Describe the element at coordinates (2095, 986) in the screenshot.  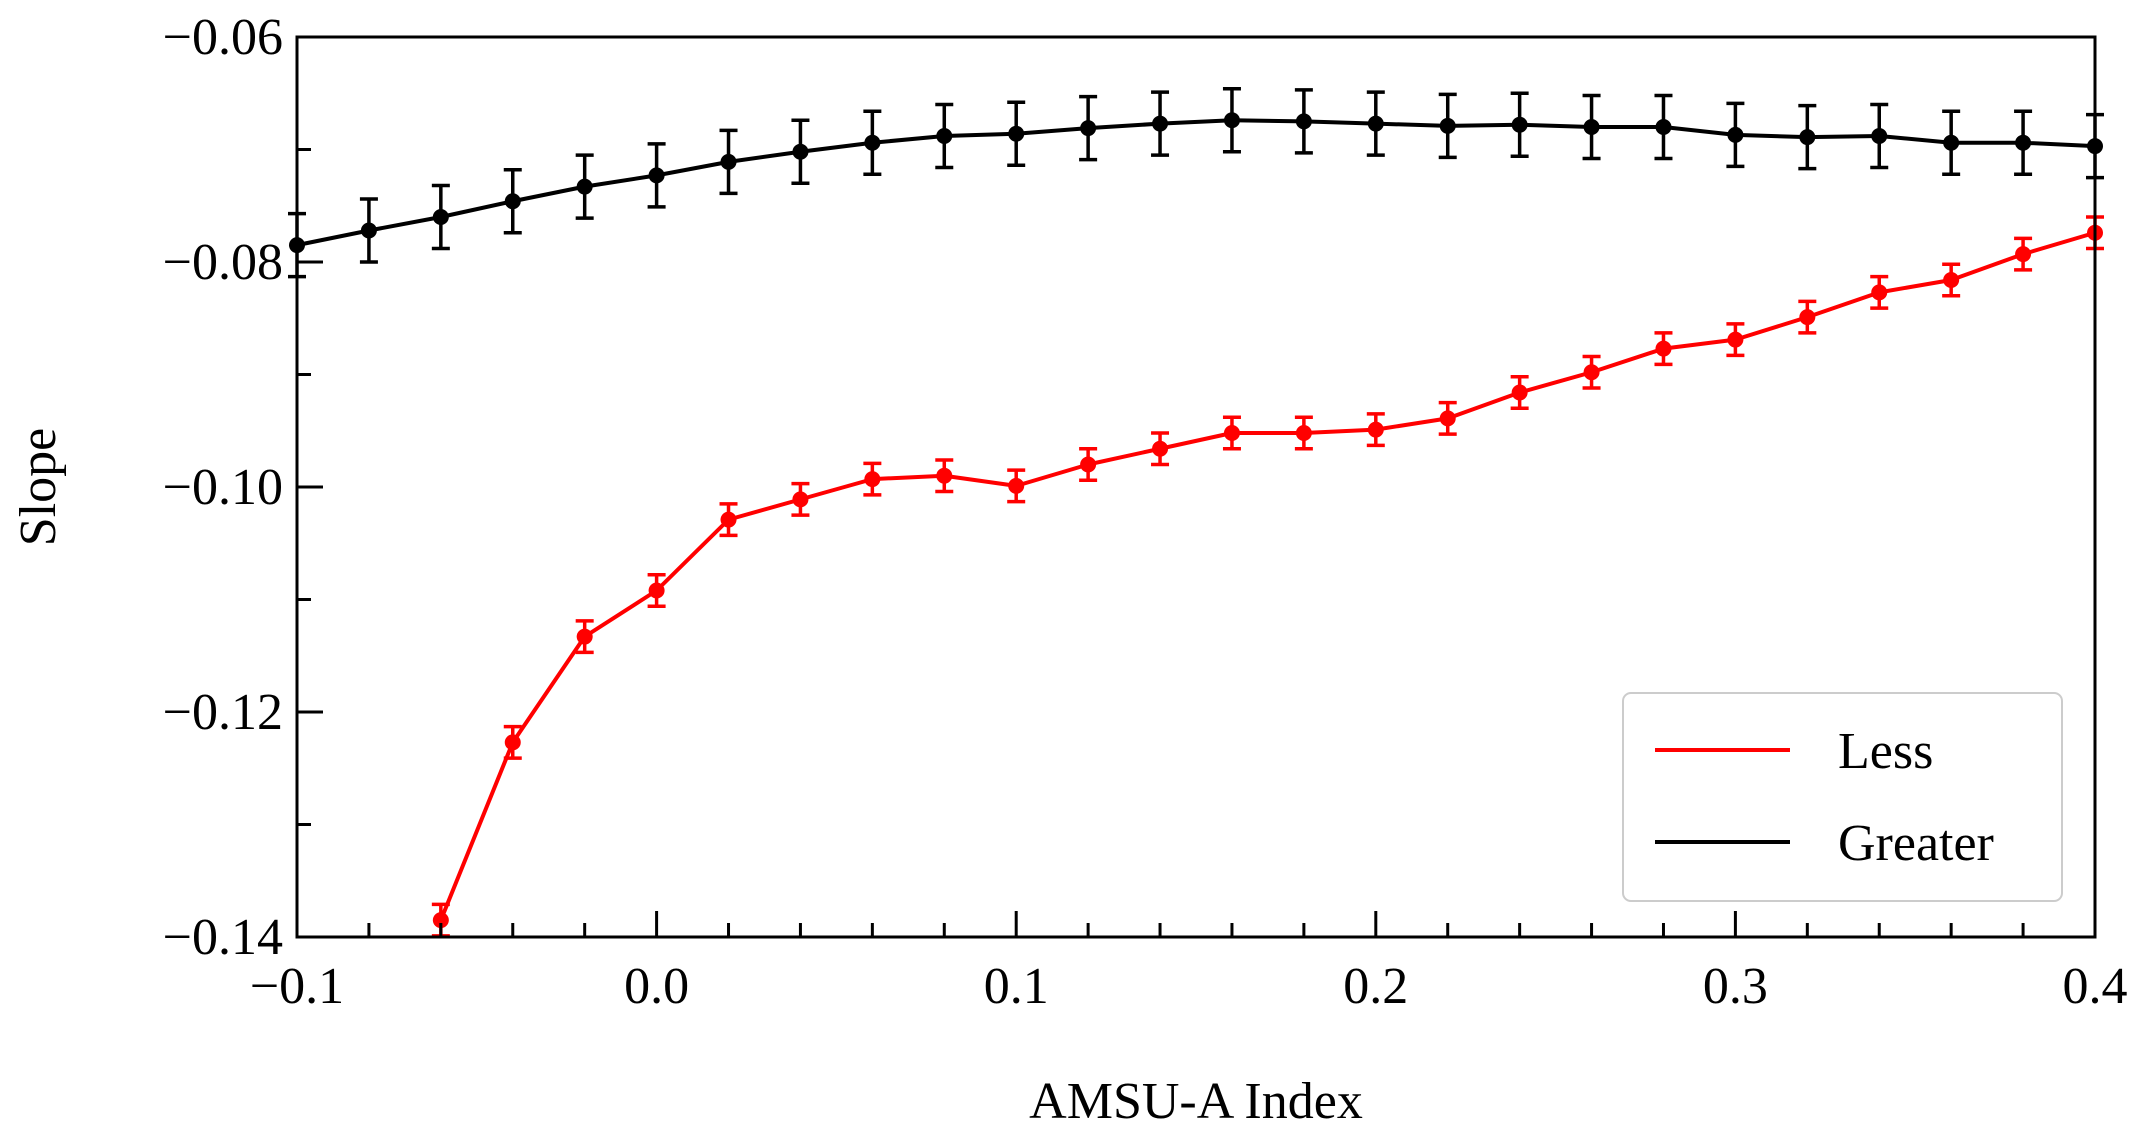
I see `x-tick-label: 0.4` at that location.